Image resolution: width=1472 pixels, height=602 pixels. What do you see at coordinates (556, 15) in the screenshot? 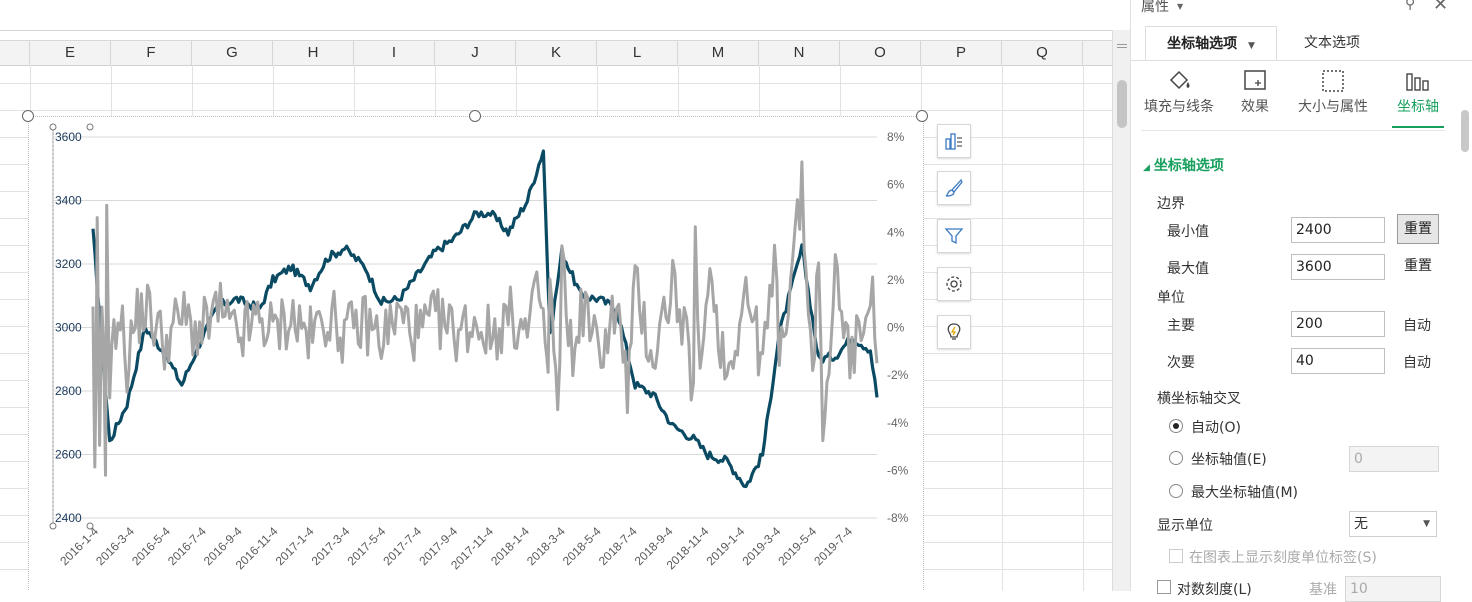
I see `formula-bar` at bounding box center [556, 15].